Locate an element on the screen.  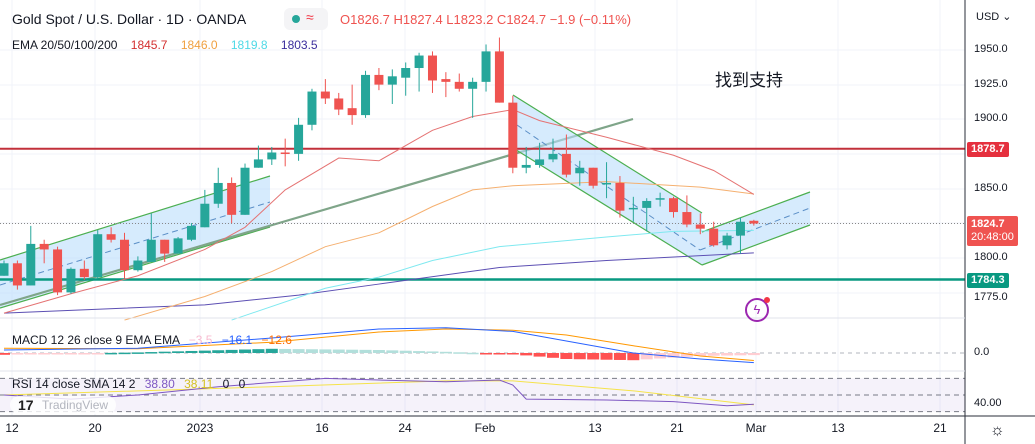
market-status: ≈ is located at coordinates (306, 19).